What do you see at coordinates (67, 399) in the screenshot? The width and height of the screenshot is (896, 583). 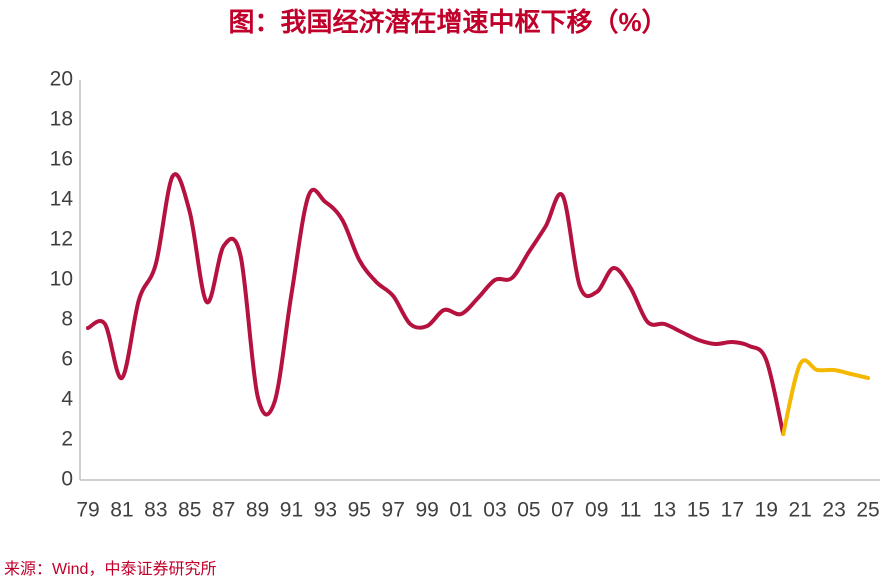 I see `y-tick-label: 4` at bounding box center [67, 399].